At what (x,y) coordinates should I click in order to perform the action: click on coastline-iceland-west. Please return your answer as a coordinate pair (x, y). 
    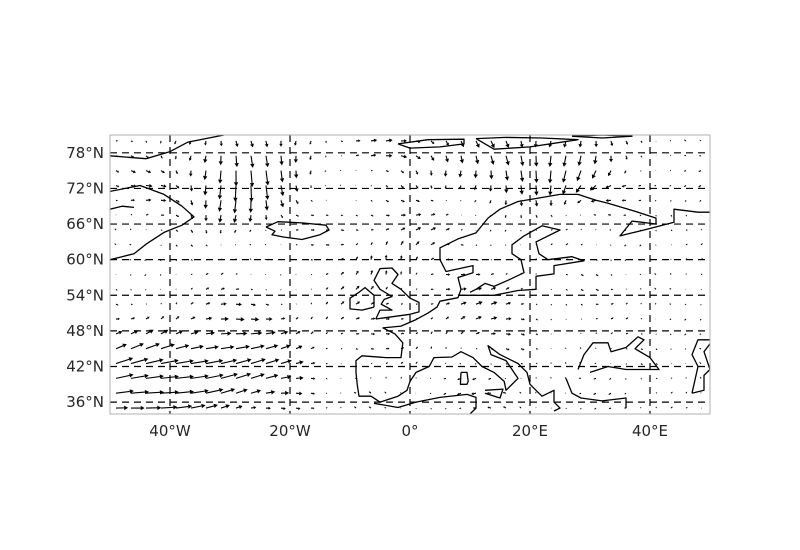
    Looking at the image, I should click on (122, 207).